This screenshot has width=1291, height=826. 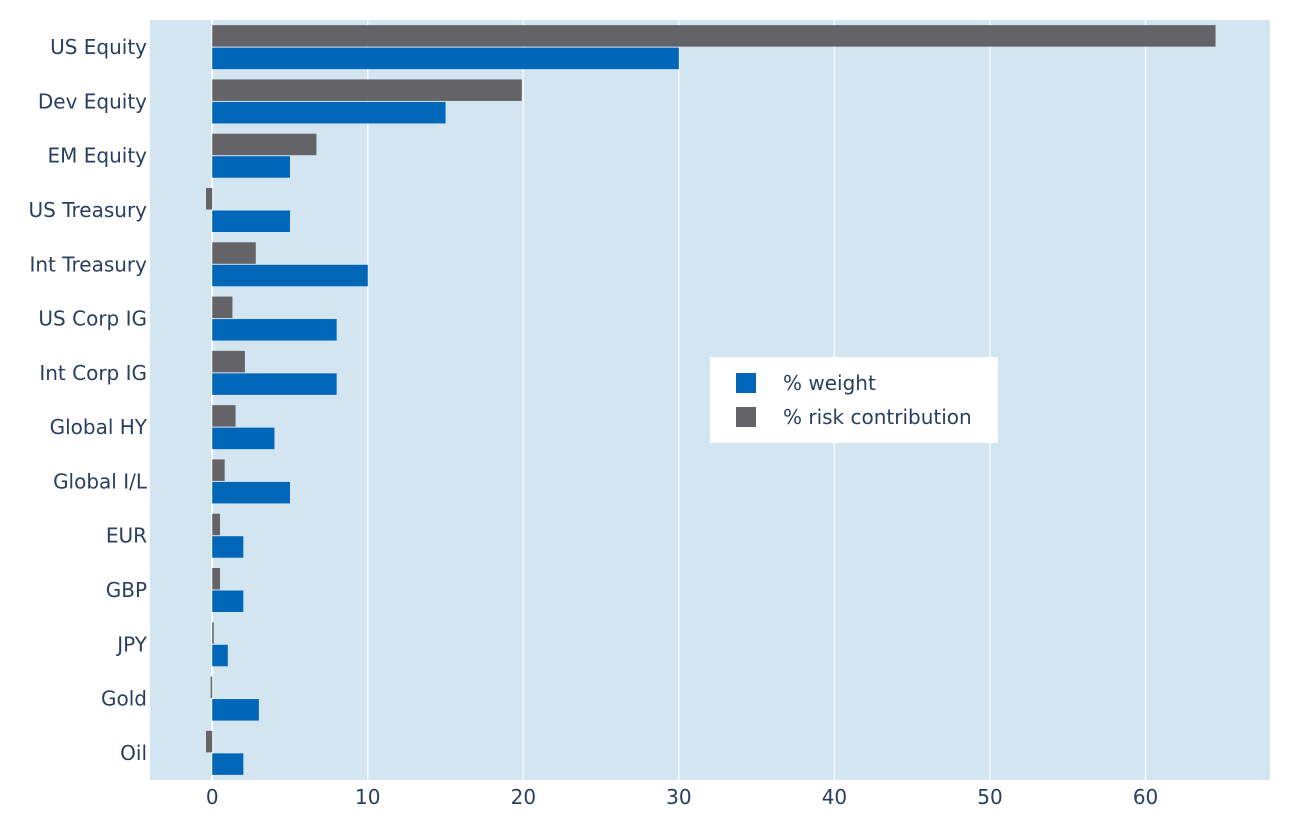 I want to click on x-tick-label: 0, so click(x=212, y=797).